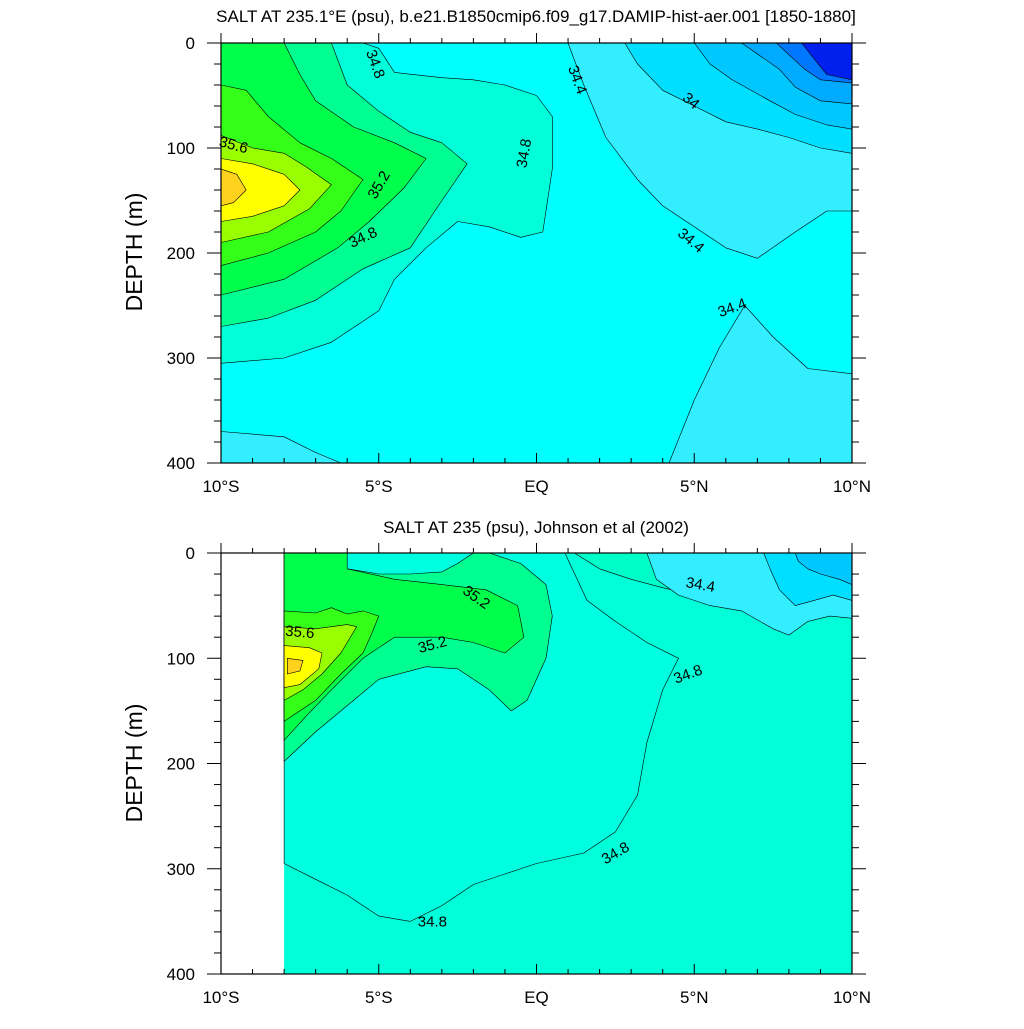 The image size is (1024, 1029). I want to click on contour-label: 34.4, so click(701, 585).